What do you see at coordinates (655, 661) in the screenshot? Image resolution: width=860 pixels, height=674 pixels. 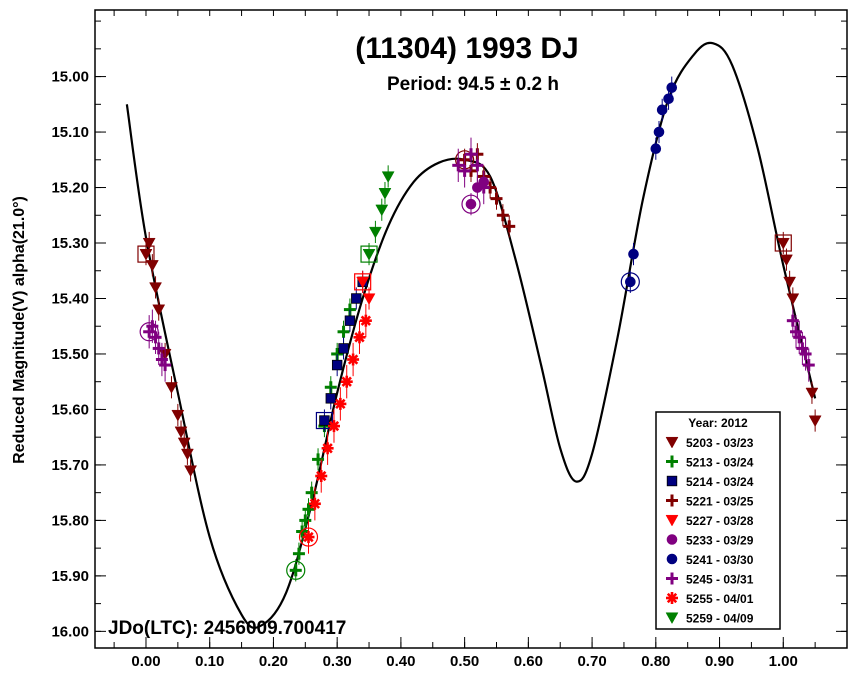 I see `x-tick-label: 0.80` at bounding box center [655, 661].